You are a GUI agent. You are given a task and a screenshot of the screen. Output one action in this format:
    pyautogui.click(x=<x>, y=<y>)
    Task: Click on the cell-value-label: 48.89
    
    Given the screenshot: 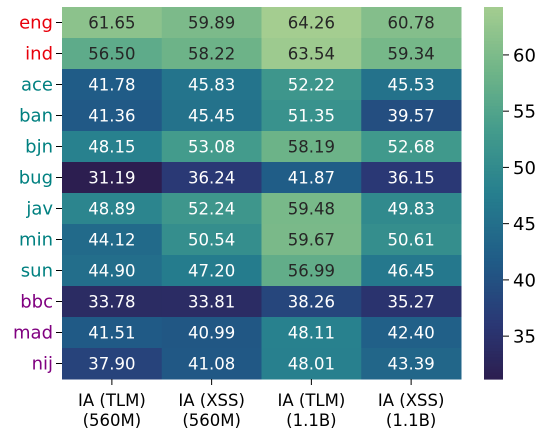 What is the action you would take?
    pyautogui.click(x=111, y=209)
    